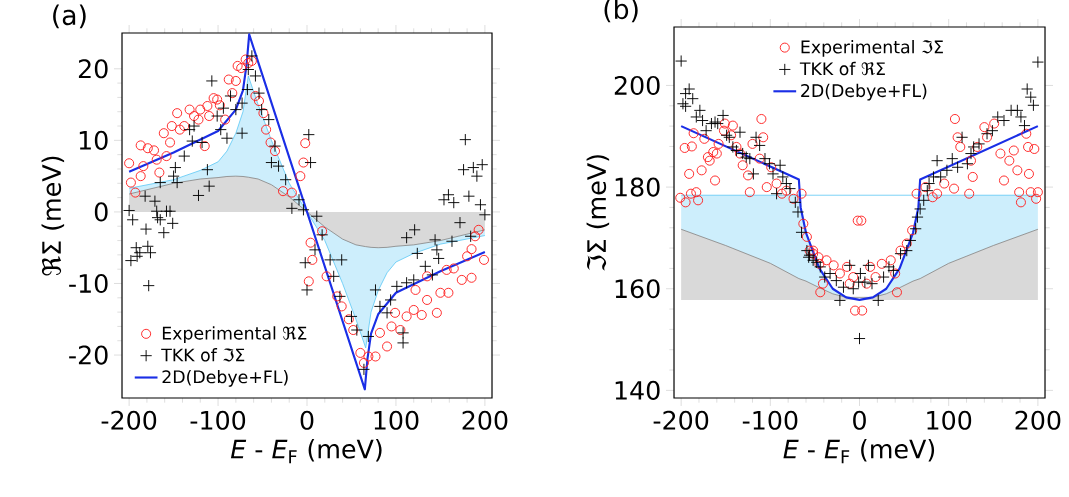 The height and width of the screenshot is (497, 1069). Describe the element at coordinates (598, 213) in the screenshot. I see `y-axis-title: ℑΣ (meV)` at that location.